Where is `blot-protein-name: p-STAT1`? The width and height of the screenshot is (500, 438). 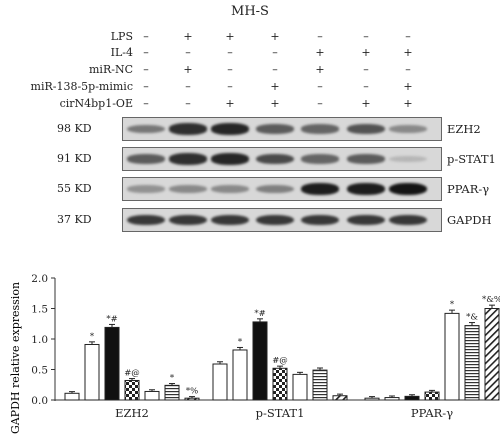
blot-protein-name: p-STAT1 is located at coordinates (471, 159).